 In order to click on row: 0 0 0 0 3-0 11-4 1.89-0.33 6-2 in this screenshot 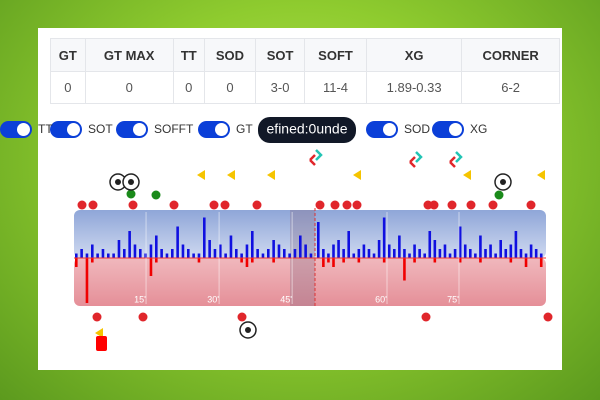, I will do `click(305, 87)`.